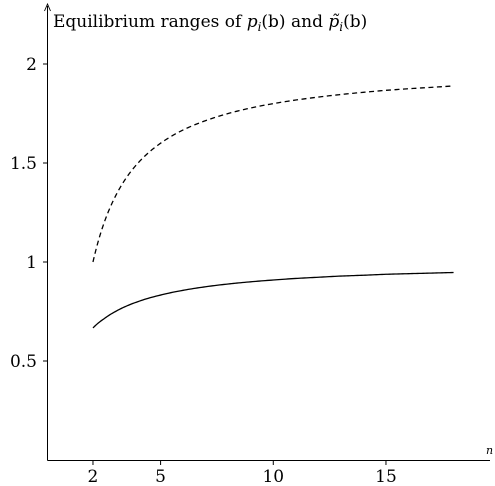  I want to click on y-tick-label: 2, so click(31, 65).